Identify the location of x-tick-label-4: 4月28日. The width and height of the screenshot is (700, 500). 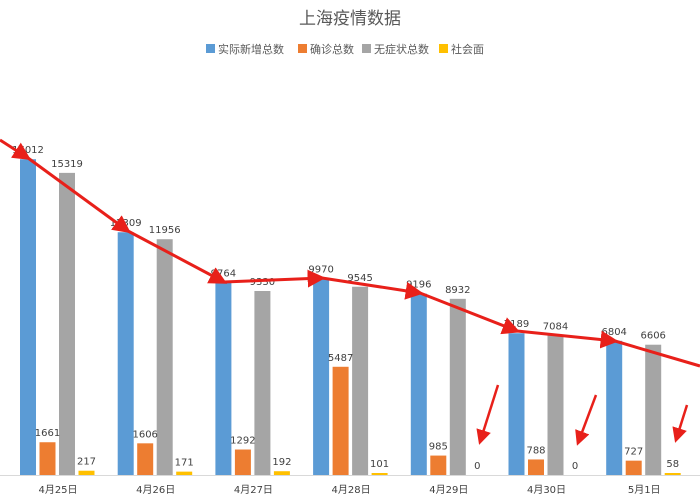
(351, 490).